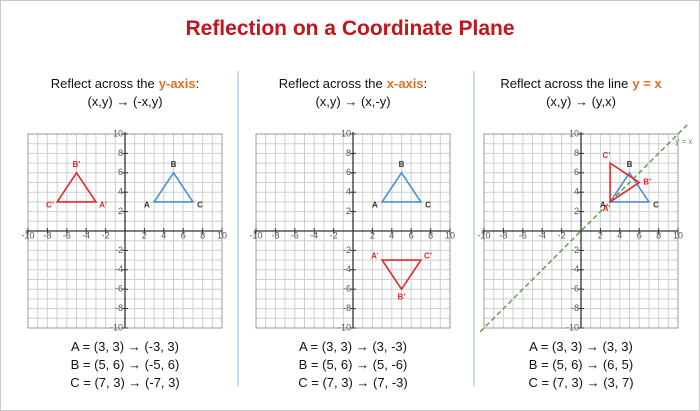 The width and height of the screenshot is (700, 411). I want to click on equation: C = (7, 3) → (3, 7), so click(581, 382).